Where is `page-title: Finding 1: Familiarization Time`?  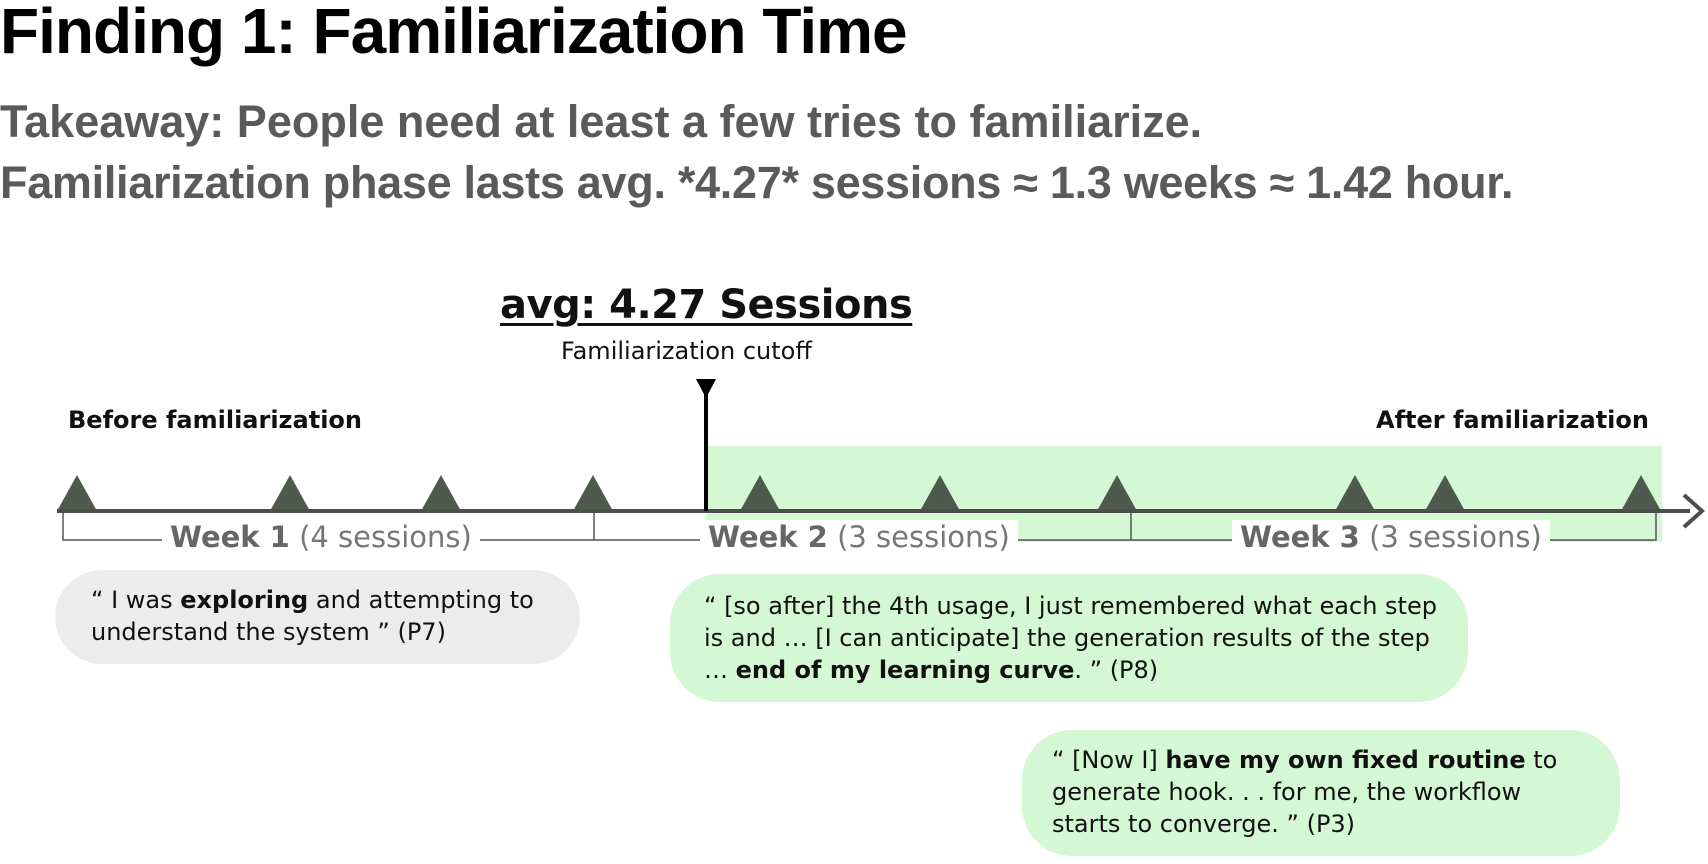 page-title: Finding 1: Familiarization Time is located at coordinates (454, 33).